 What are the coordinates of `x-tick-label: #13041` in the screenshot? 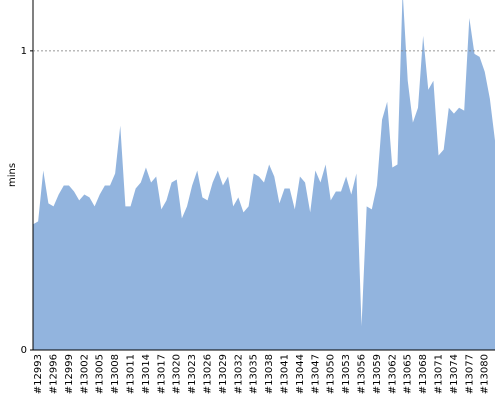 It's located at (285, 374).